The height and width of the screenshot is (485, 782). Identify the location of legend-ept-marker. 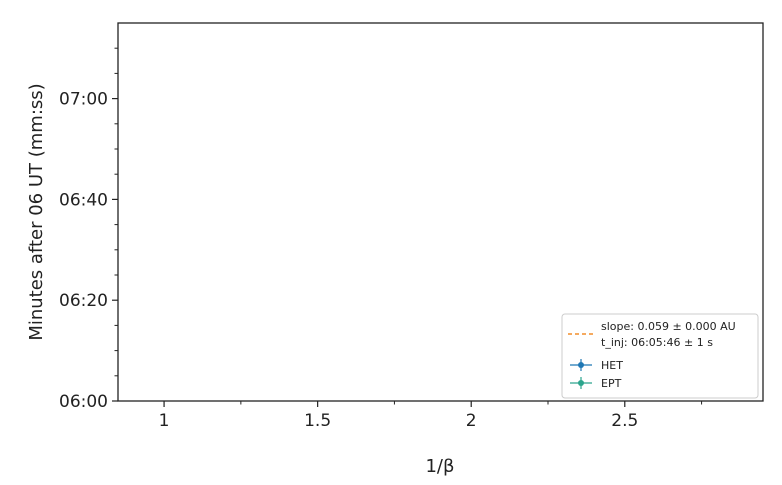
(581, 383).